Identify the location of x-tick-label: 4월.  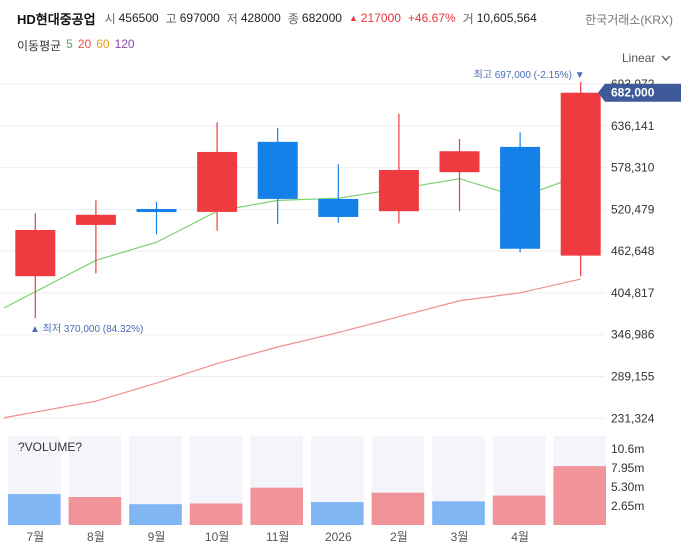
(520, 537).